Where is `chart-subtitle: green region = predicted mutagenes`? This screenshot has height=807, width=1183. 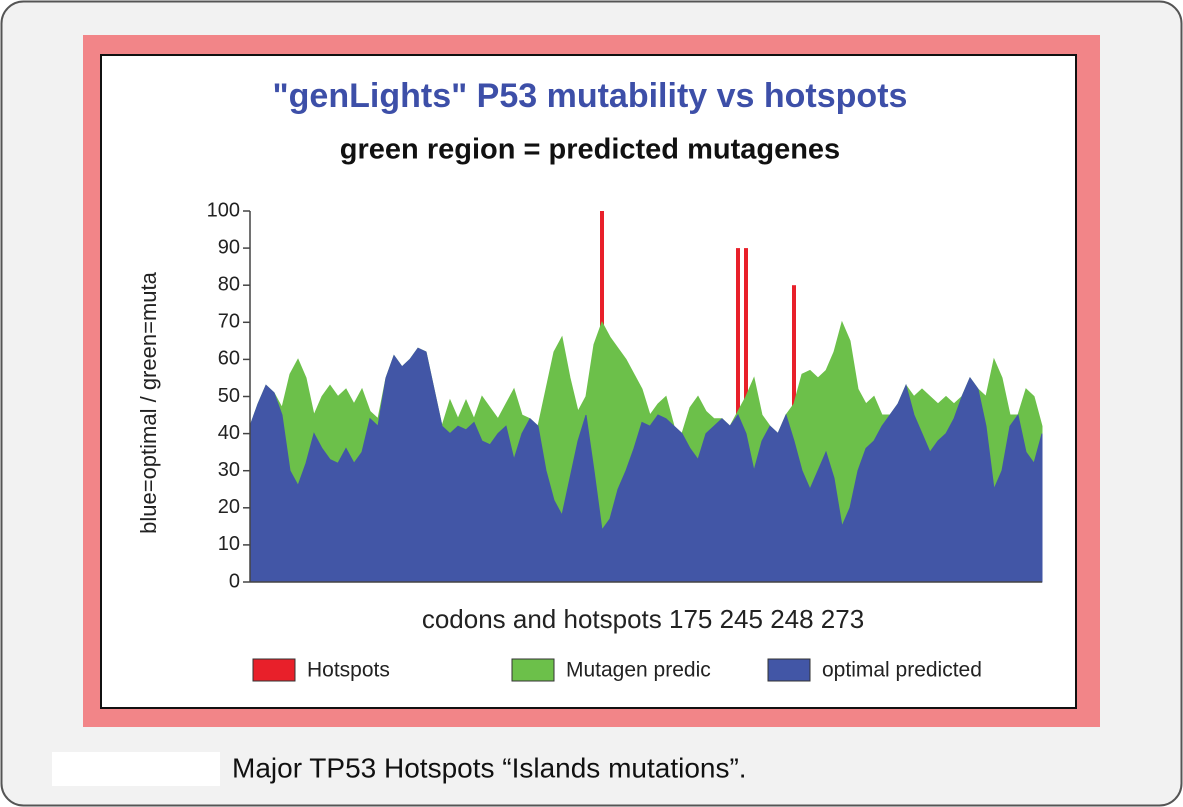 chart-subtitle: green region = predicted mutagenes is located at coordinates (590, 150).